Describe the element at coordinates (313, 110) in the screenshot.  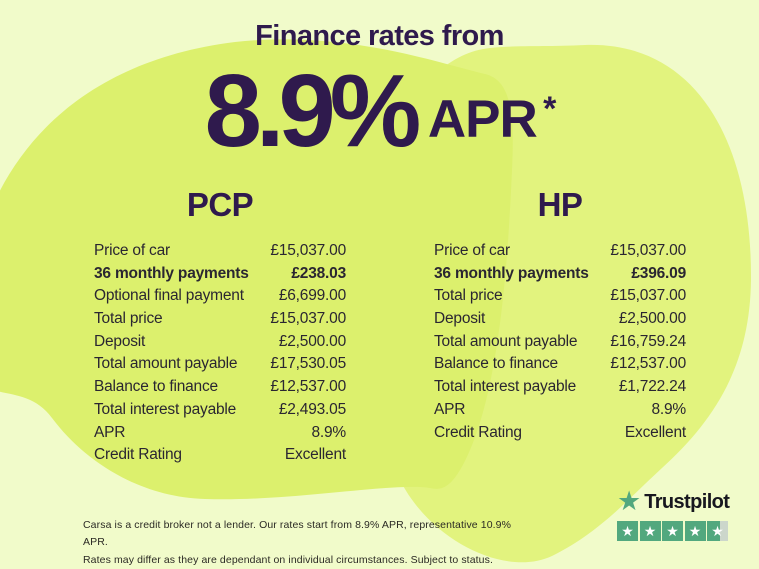
I see `rate-value: 8.9%` at that location.